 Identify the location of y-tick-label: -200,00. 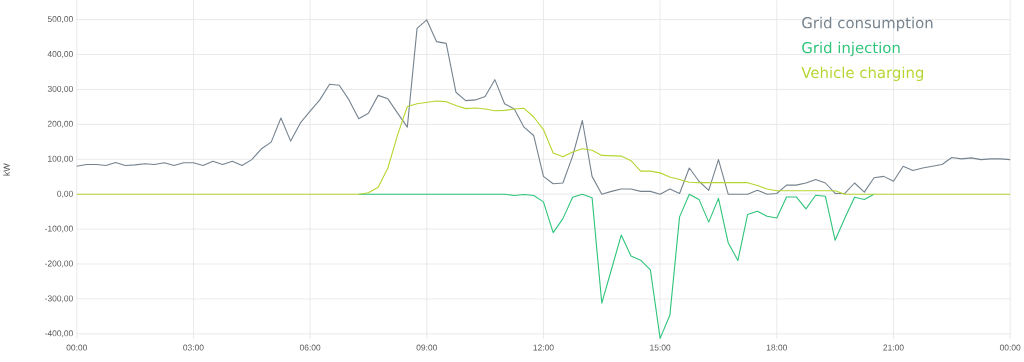
(59, 264).